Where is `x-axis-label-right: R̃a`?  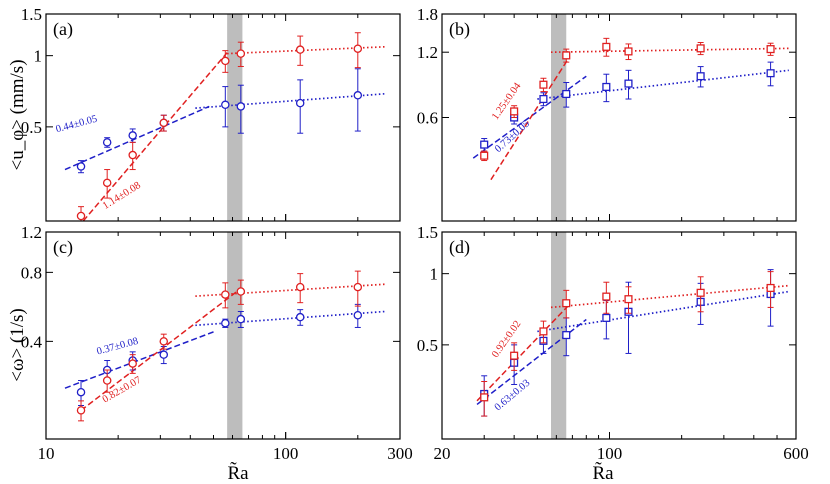
x-axis-label-right: R̃a is located at coordinates (603, 472).